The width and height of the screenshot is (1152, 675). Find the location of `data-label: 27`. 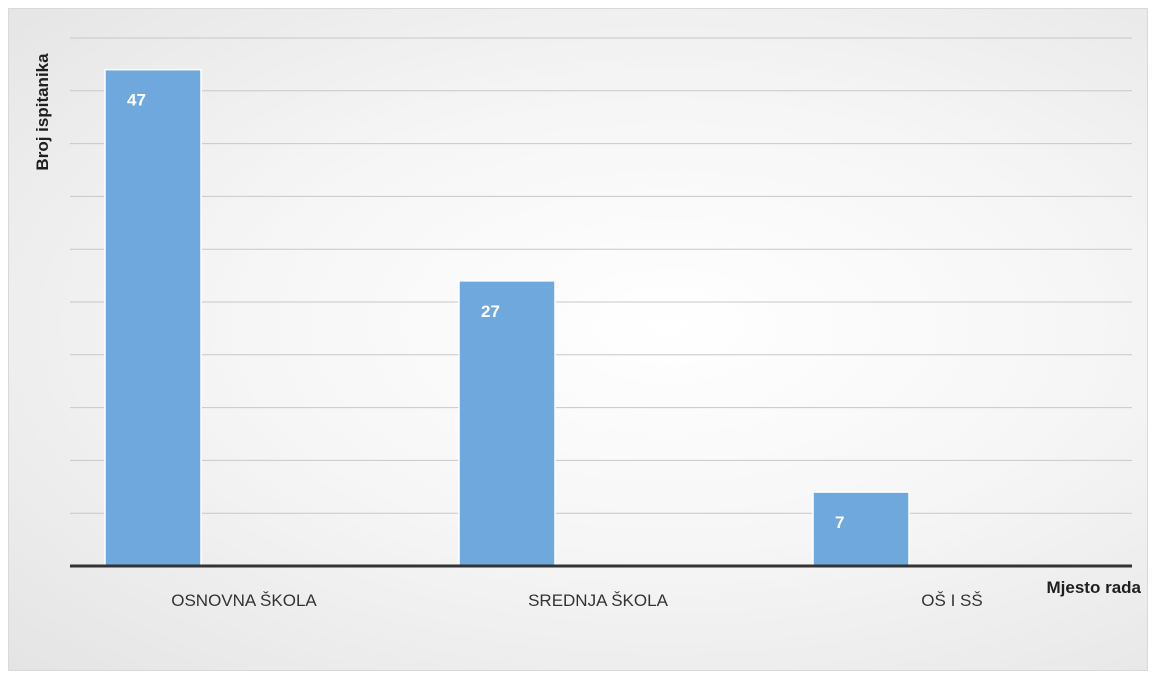

data-label: 27 is located at coordinates (490, 311).